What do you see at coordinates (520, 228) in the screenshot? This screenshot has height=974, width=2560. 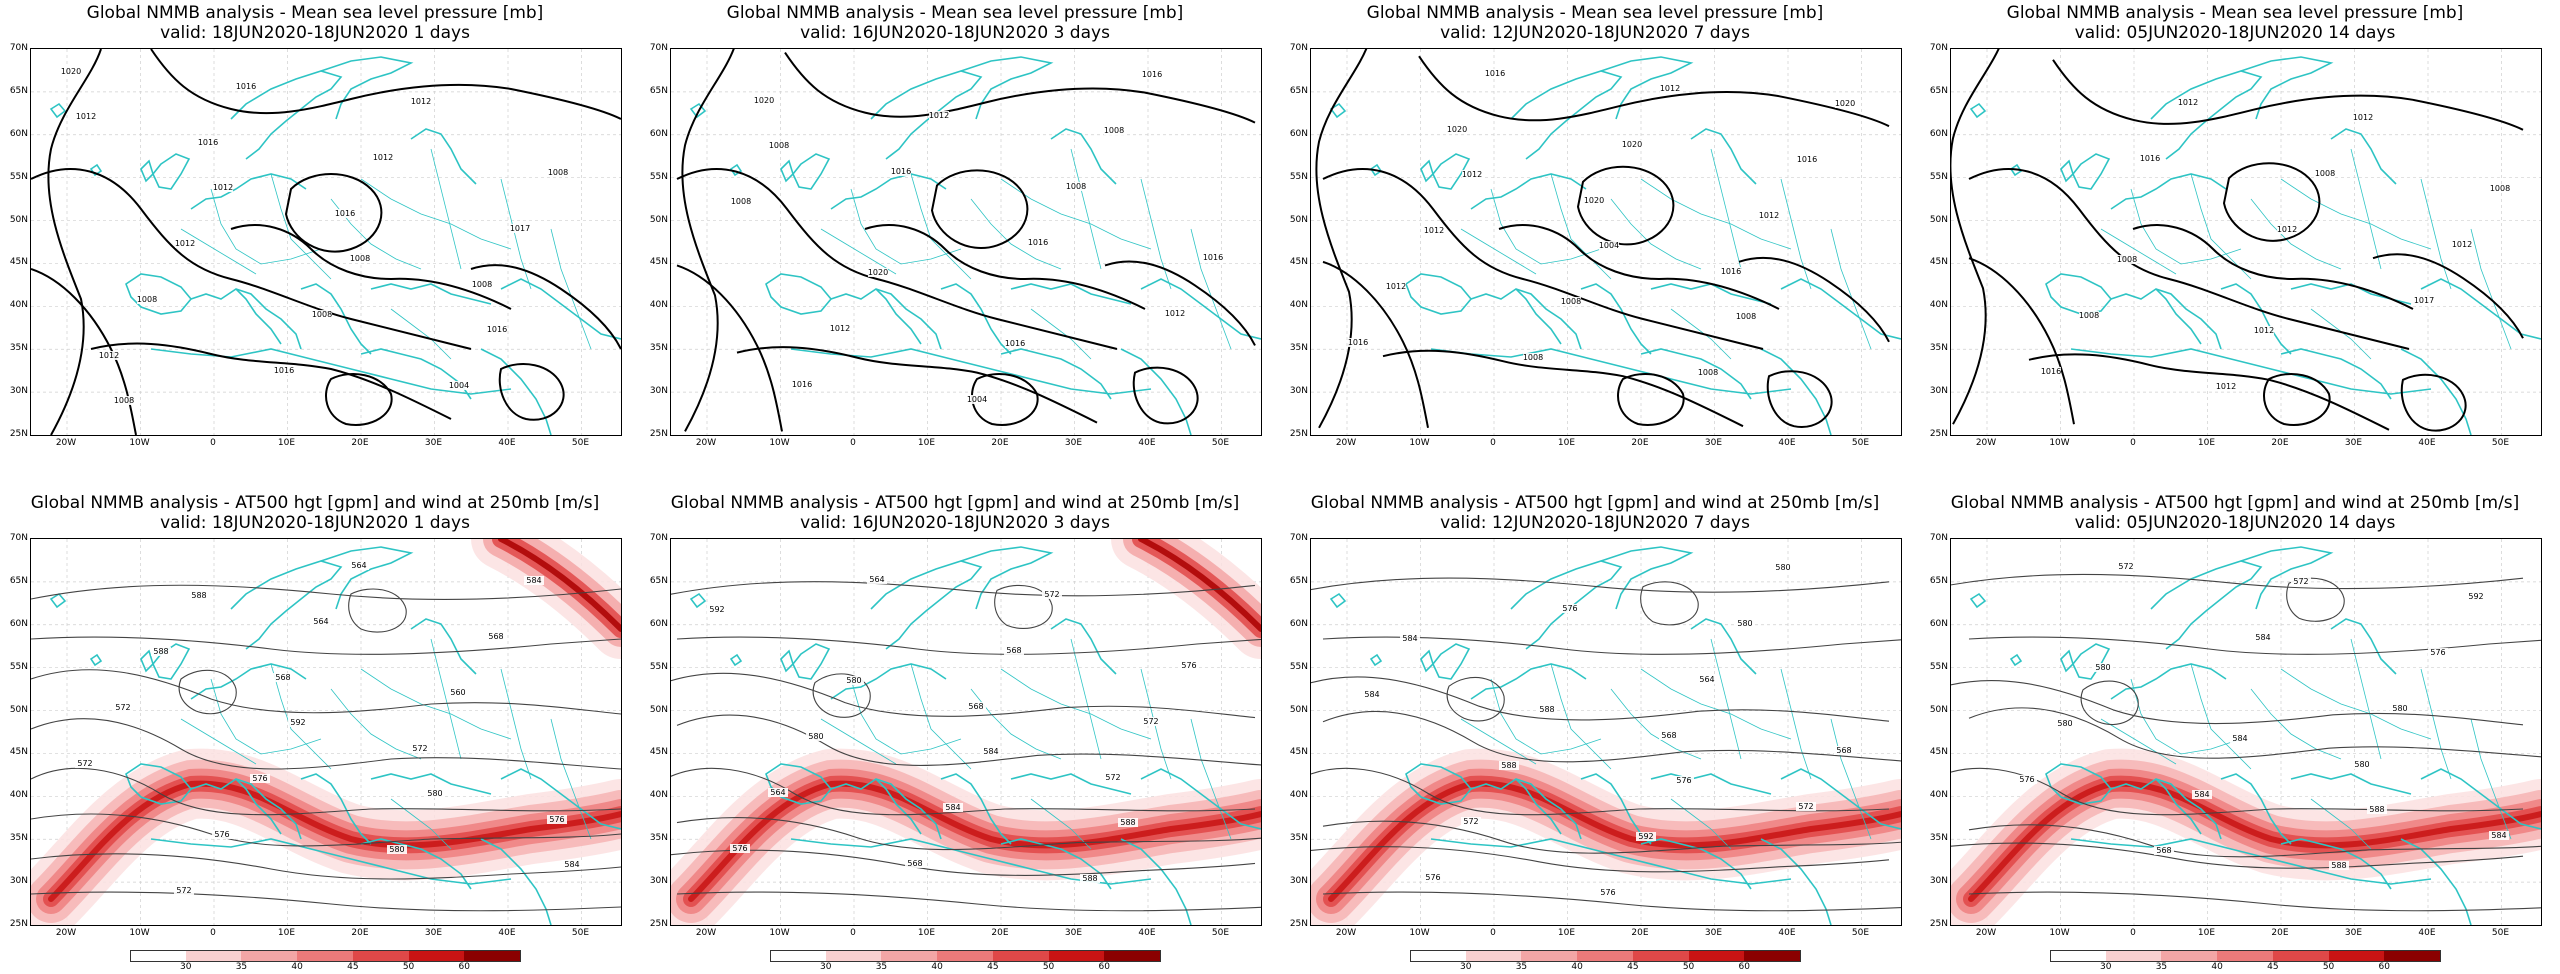 I see `contour-label: 1017` at bounding box center [520, 228].